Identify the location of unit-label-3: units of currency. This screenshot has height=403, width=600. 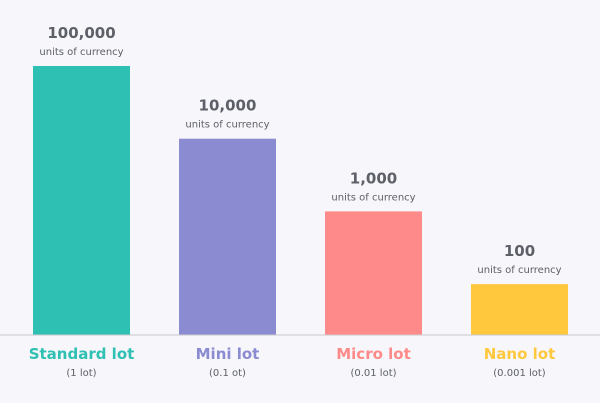
(519, 270).